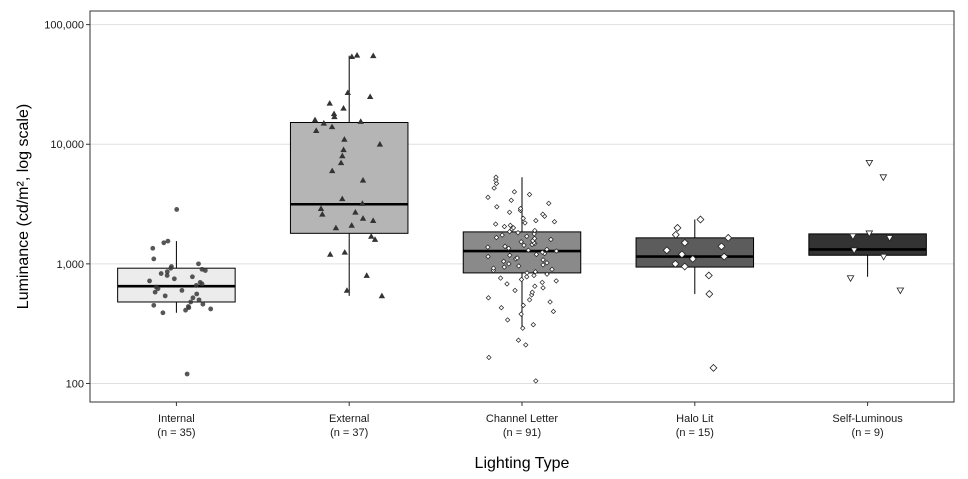 The height and width of the screenshot is (479, 968). I want to click on x-tick-label: Self-Luminous, so click(867, 419).